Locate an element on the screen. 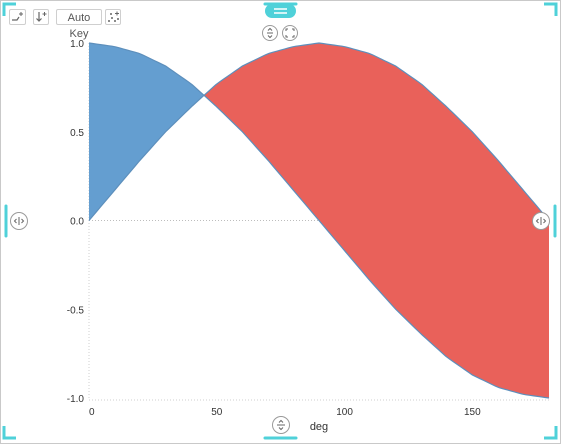  scatter-add-button is located at coordinates (113, 17).